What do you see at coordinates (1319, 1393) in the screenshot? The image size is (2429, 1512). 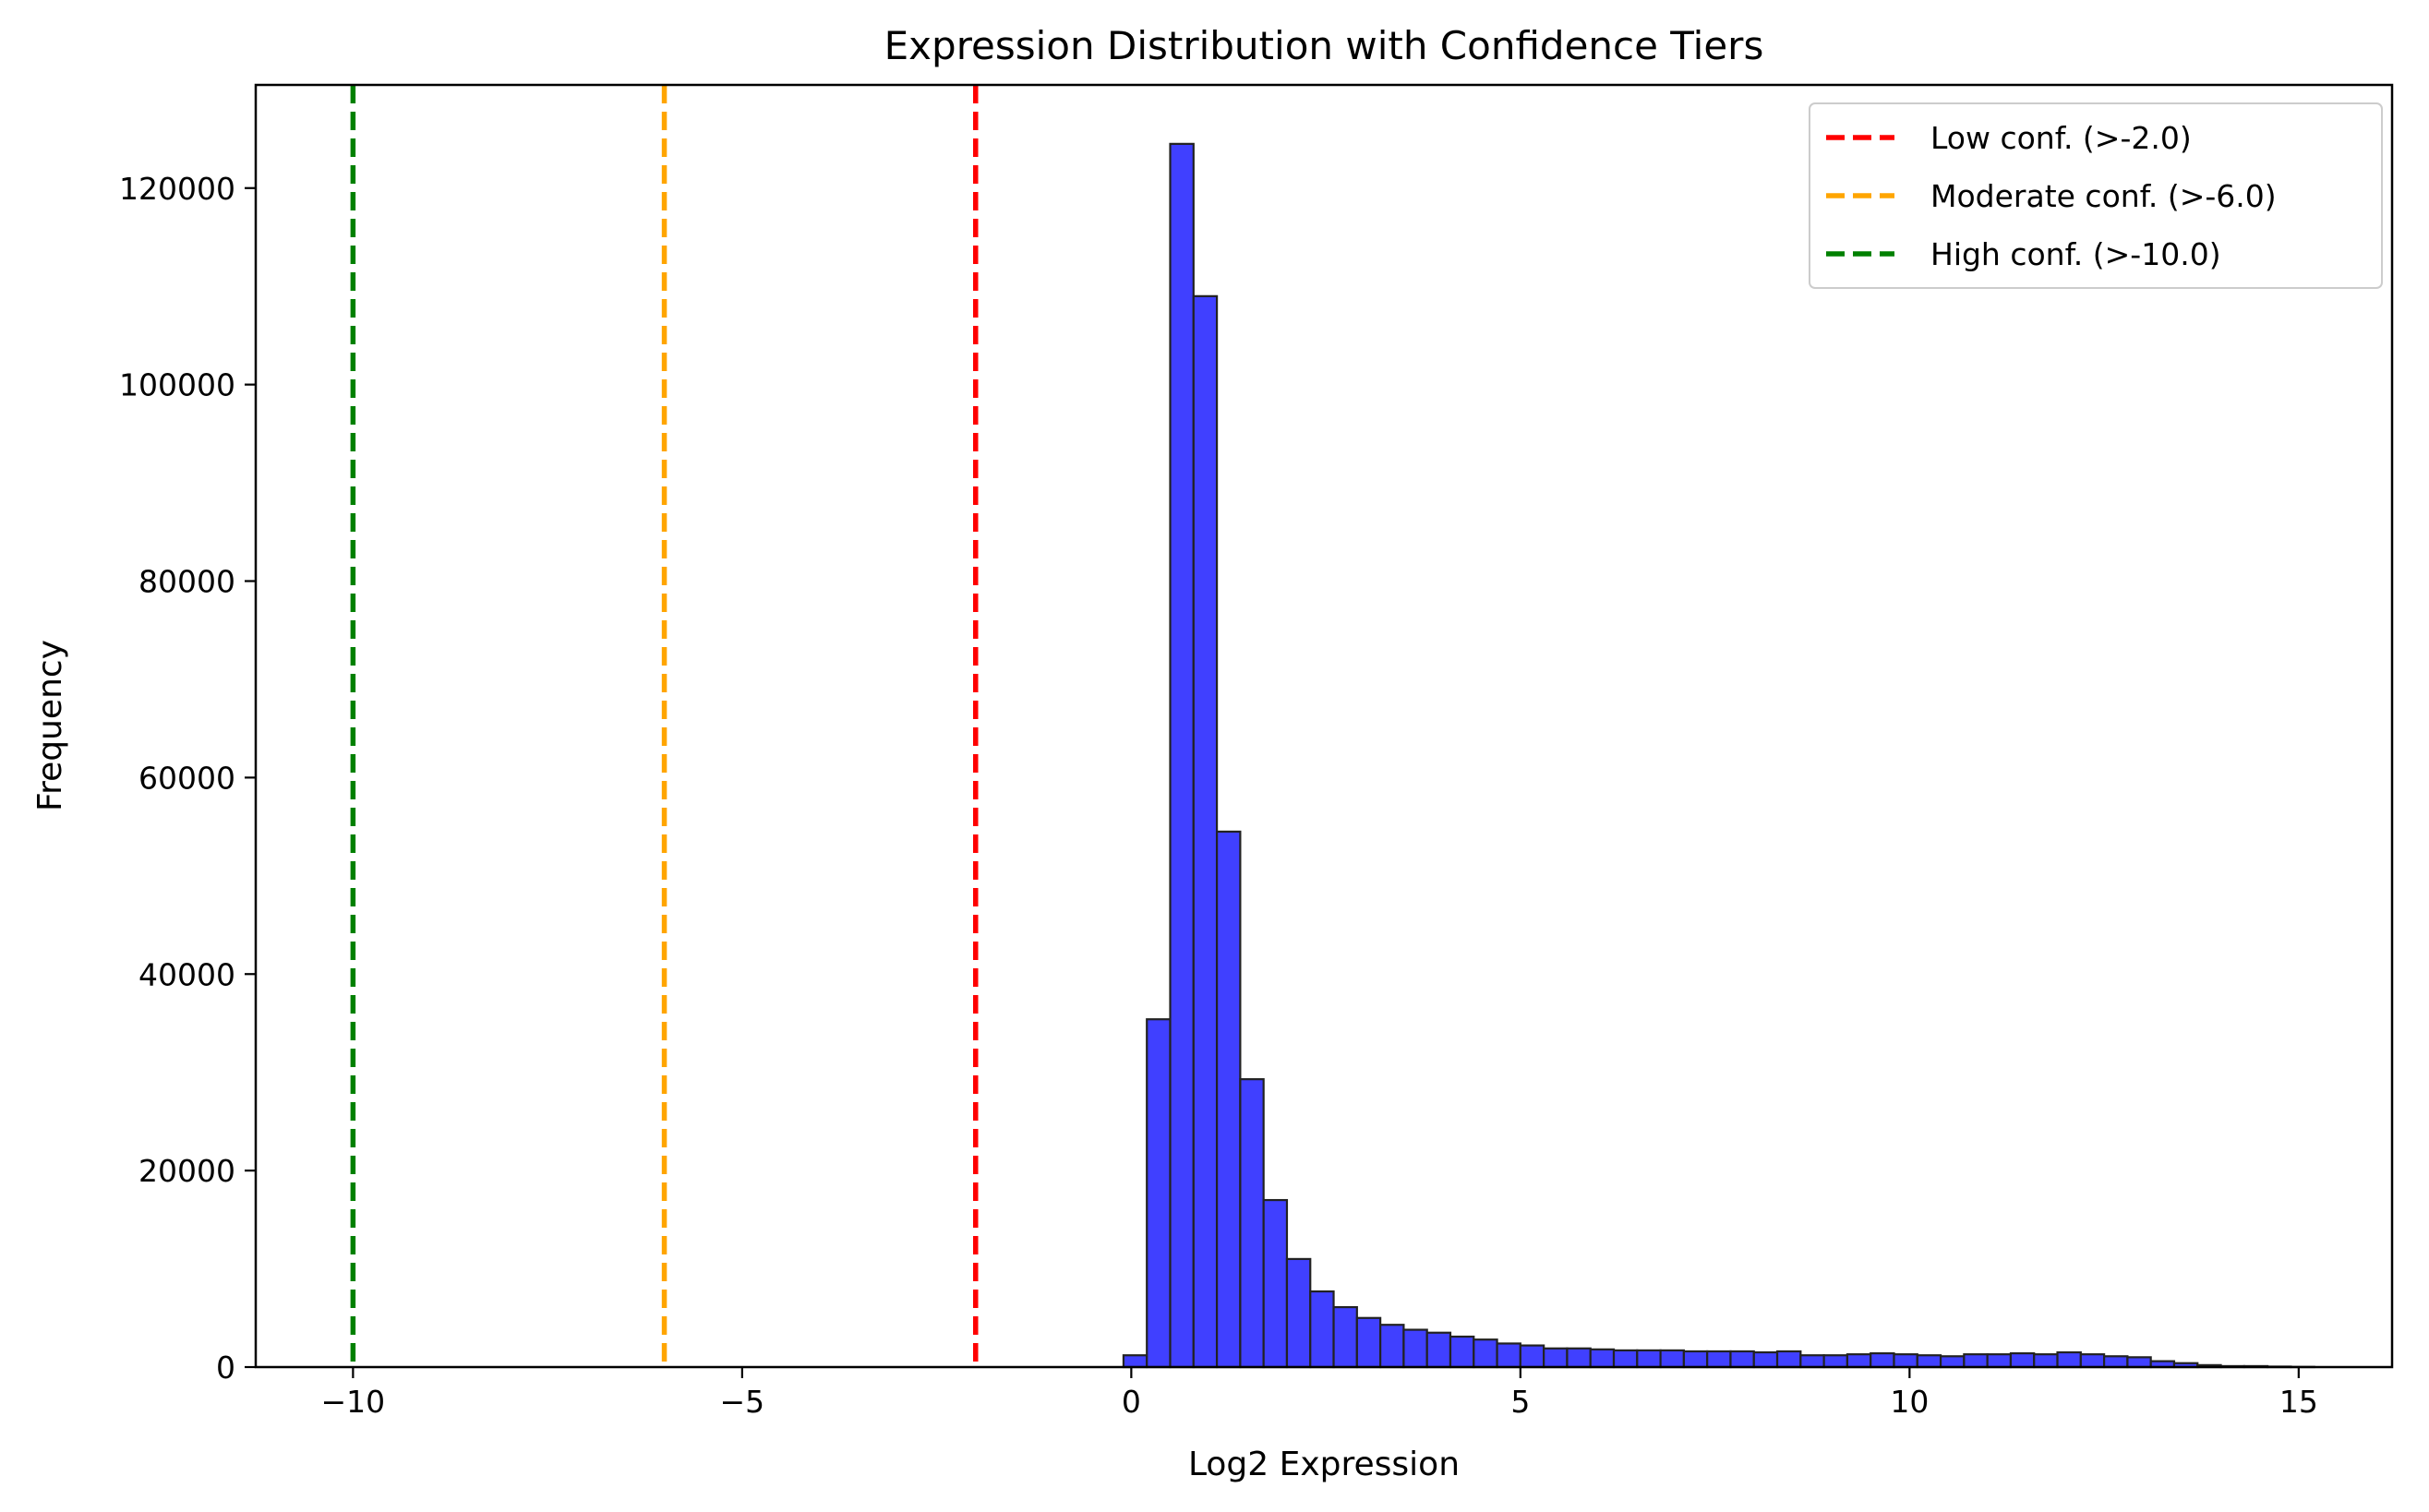 I see `x-axis: −10 −5 0 5 10 15` at bounding box center [1319, 1393].